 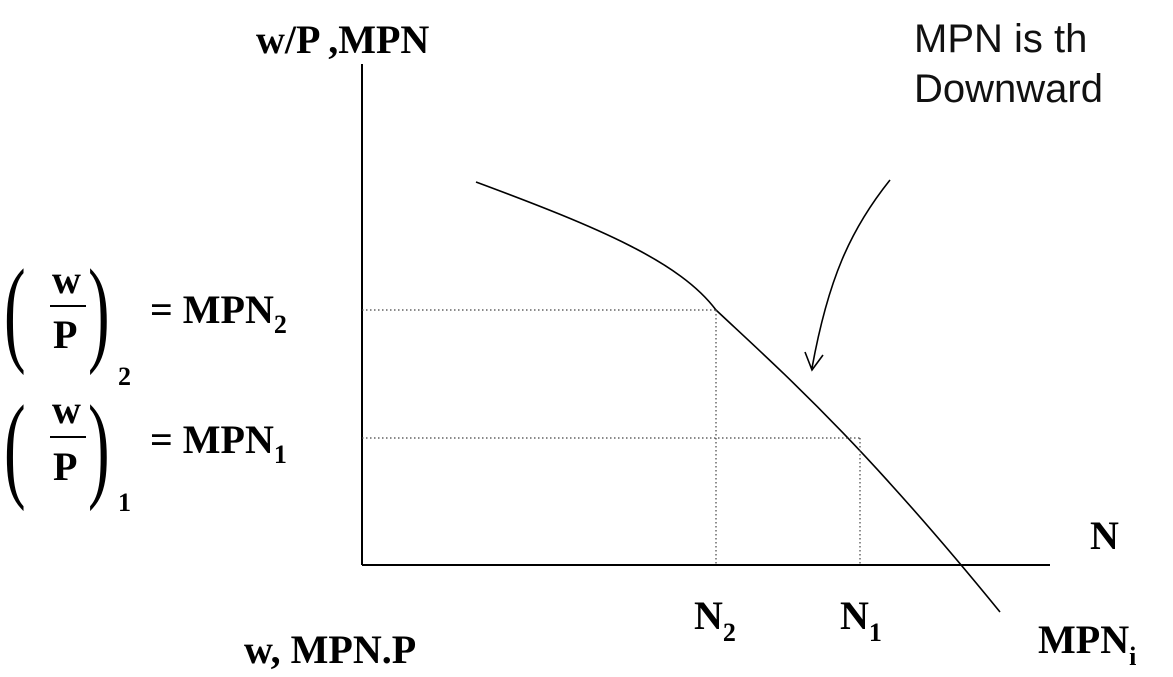 What do you see at coordinates (851, 274) in the screenshot?
I see `annotation-arrow` at bounding box center [851, 274].